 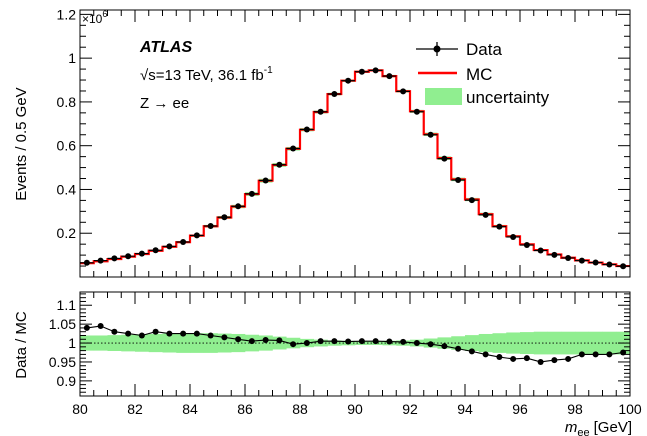 I want to click on x-tick-label: 100, so click(x=630, y=409).